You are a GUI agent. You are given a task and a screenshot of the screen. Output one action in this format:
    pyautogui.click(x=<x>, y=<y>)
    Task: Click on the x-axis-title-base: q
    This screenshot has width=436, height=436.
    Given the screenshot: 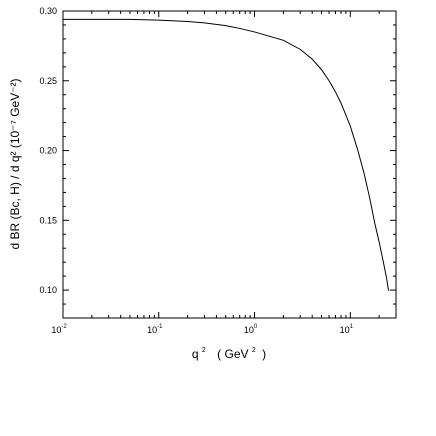 What is the action you would take?
    pyautogui.click(x=195, y=354)
    